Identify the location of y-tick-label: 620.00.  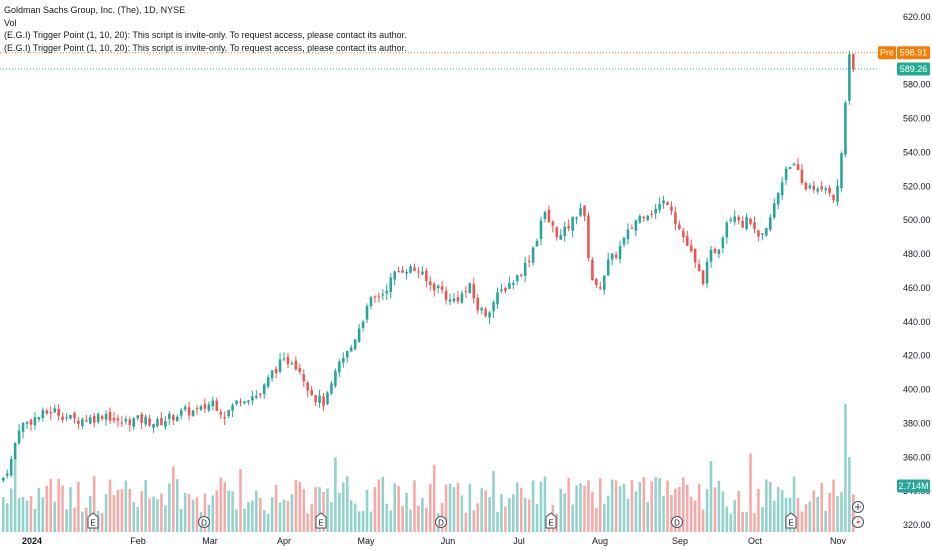
(917, 17).